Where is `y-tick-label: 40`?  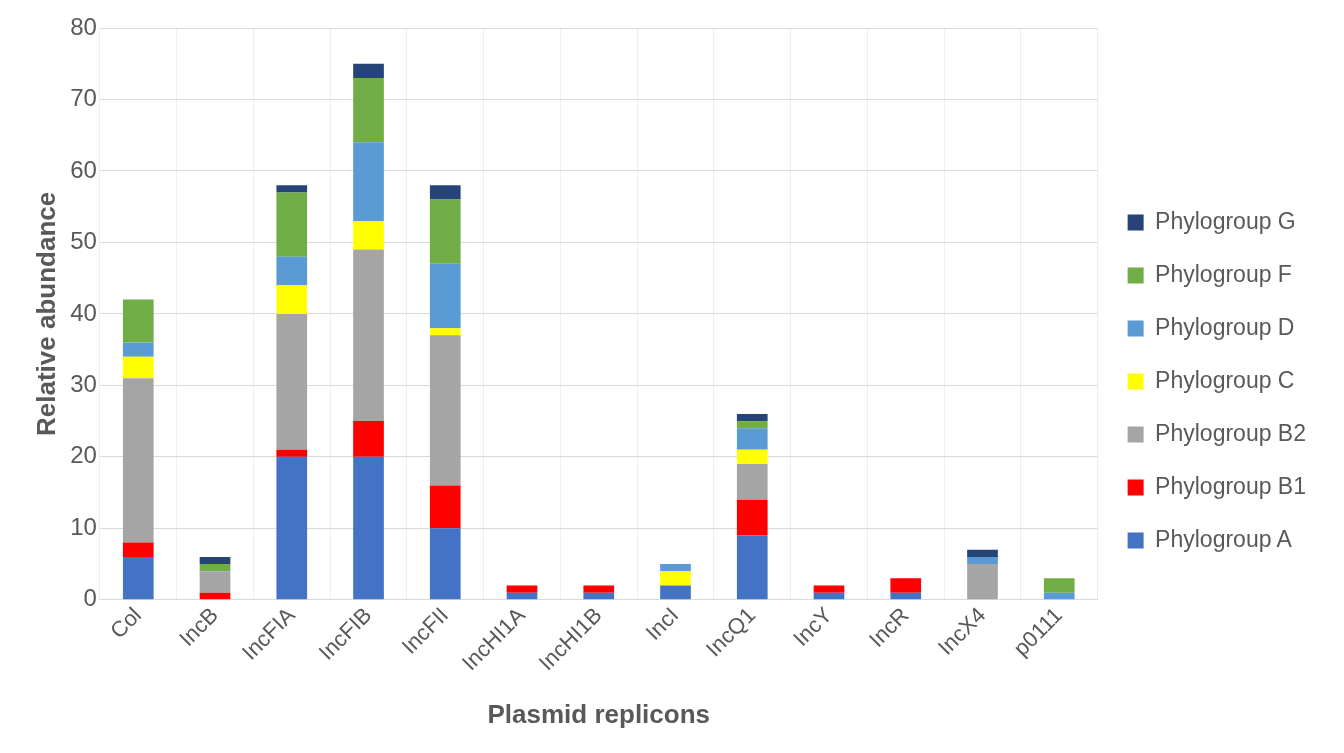 y-tick-label: 40 is located at coordinates (83, 312).